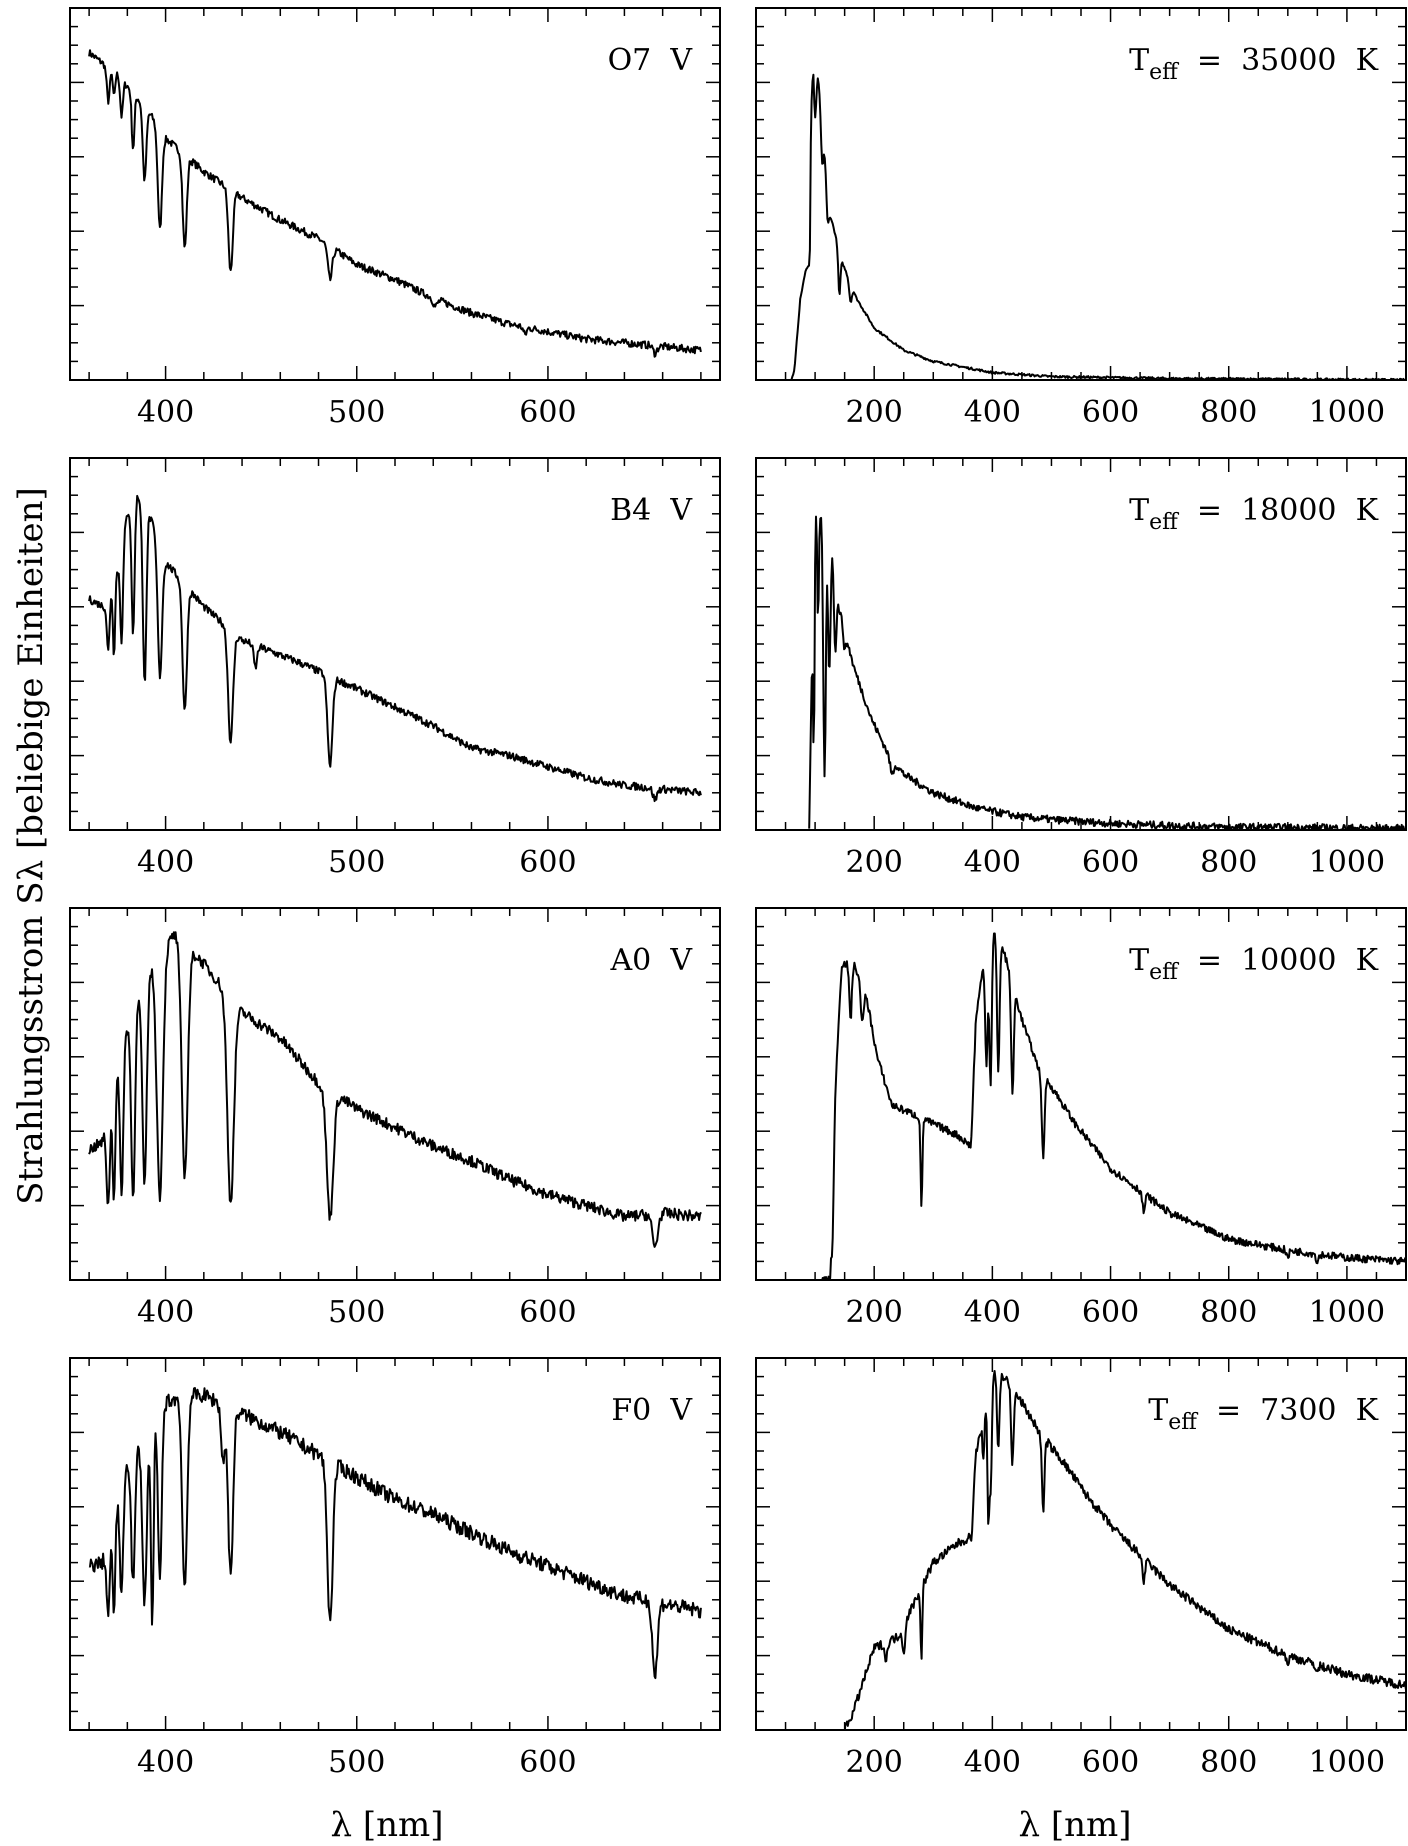 This screenshot has width=1408, height=1846. I want to click on spectrum-panel: 200 400 600 800 1000 Teff = 35000 K, so click(1081, 218).